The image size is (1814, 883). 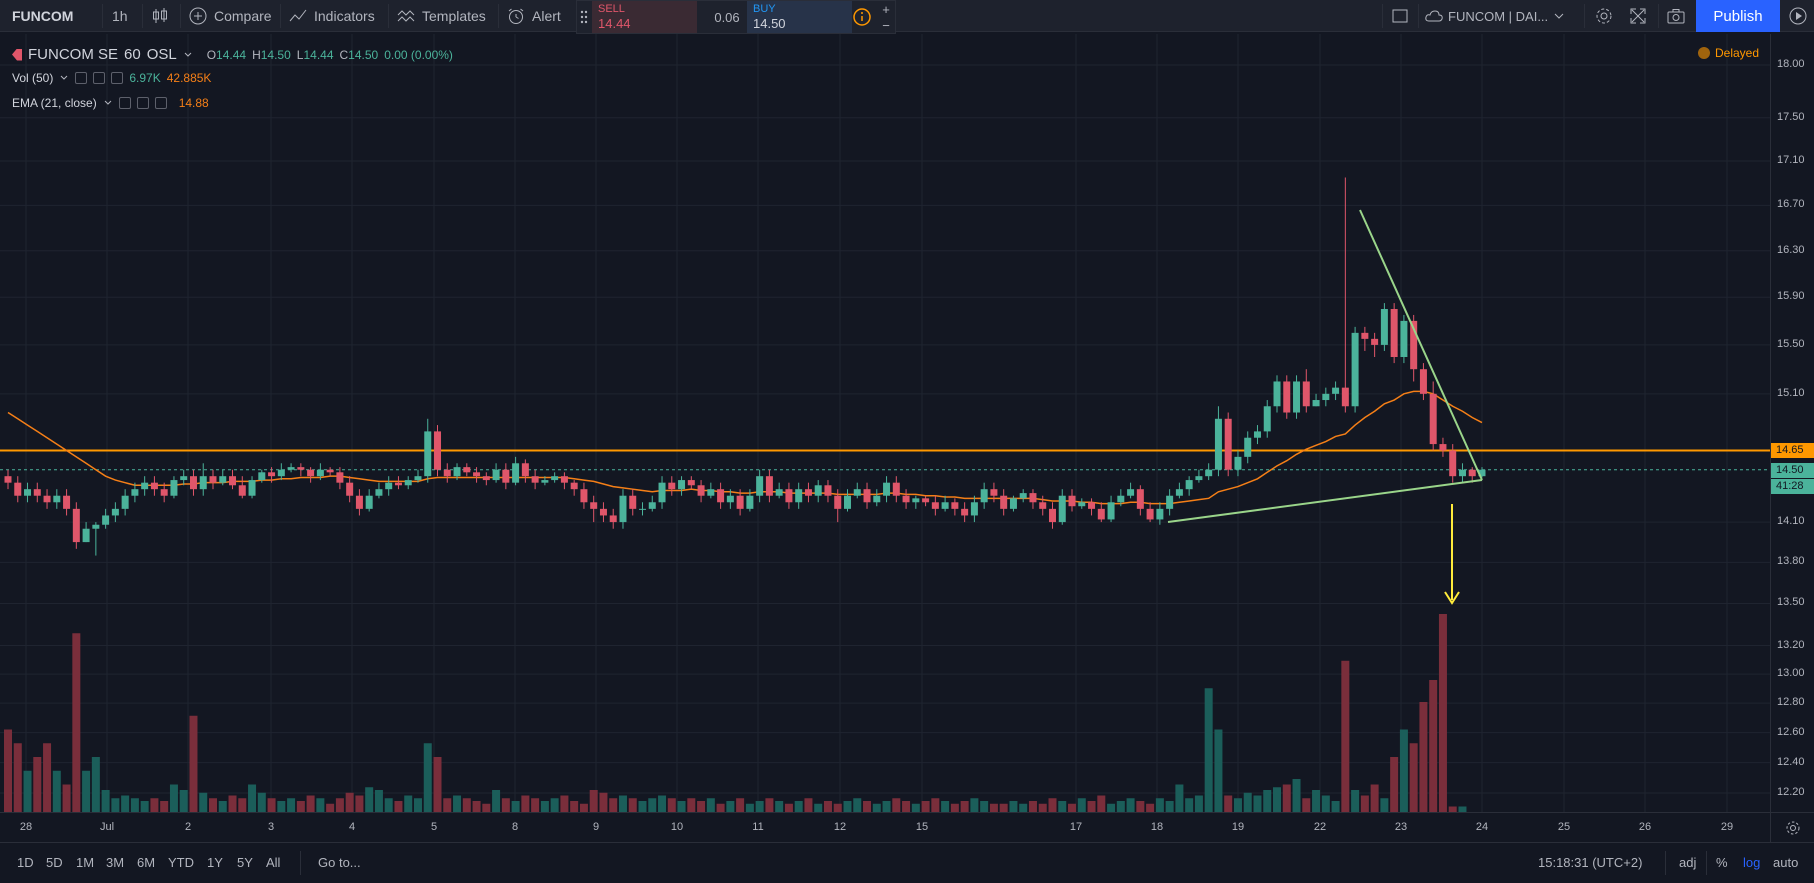 What do you see at coordinates (441, 16) in the screenshot?
I see `templates-button: Templates` at bounding box center [441, 16].